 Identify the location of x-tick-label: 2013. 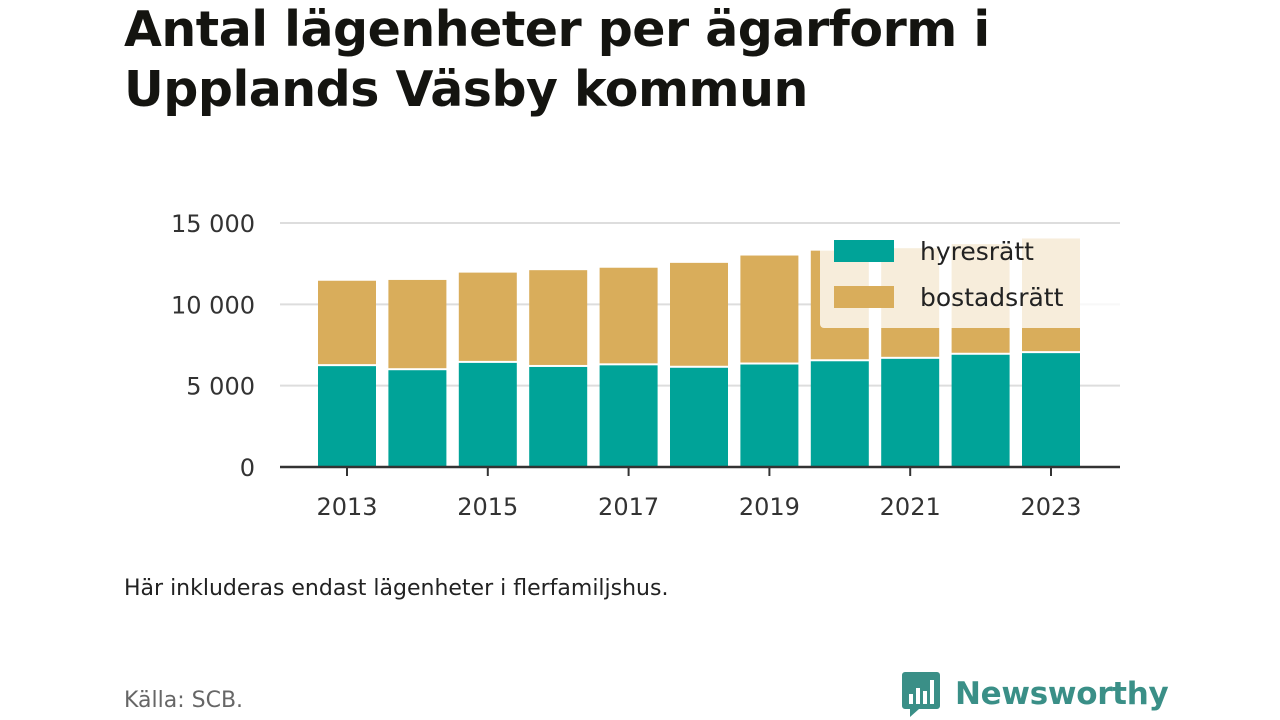
(346, 507).